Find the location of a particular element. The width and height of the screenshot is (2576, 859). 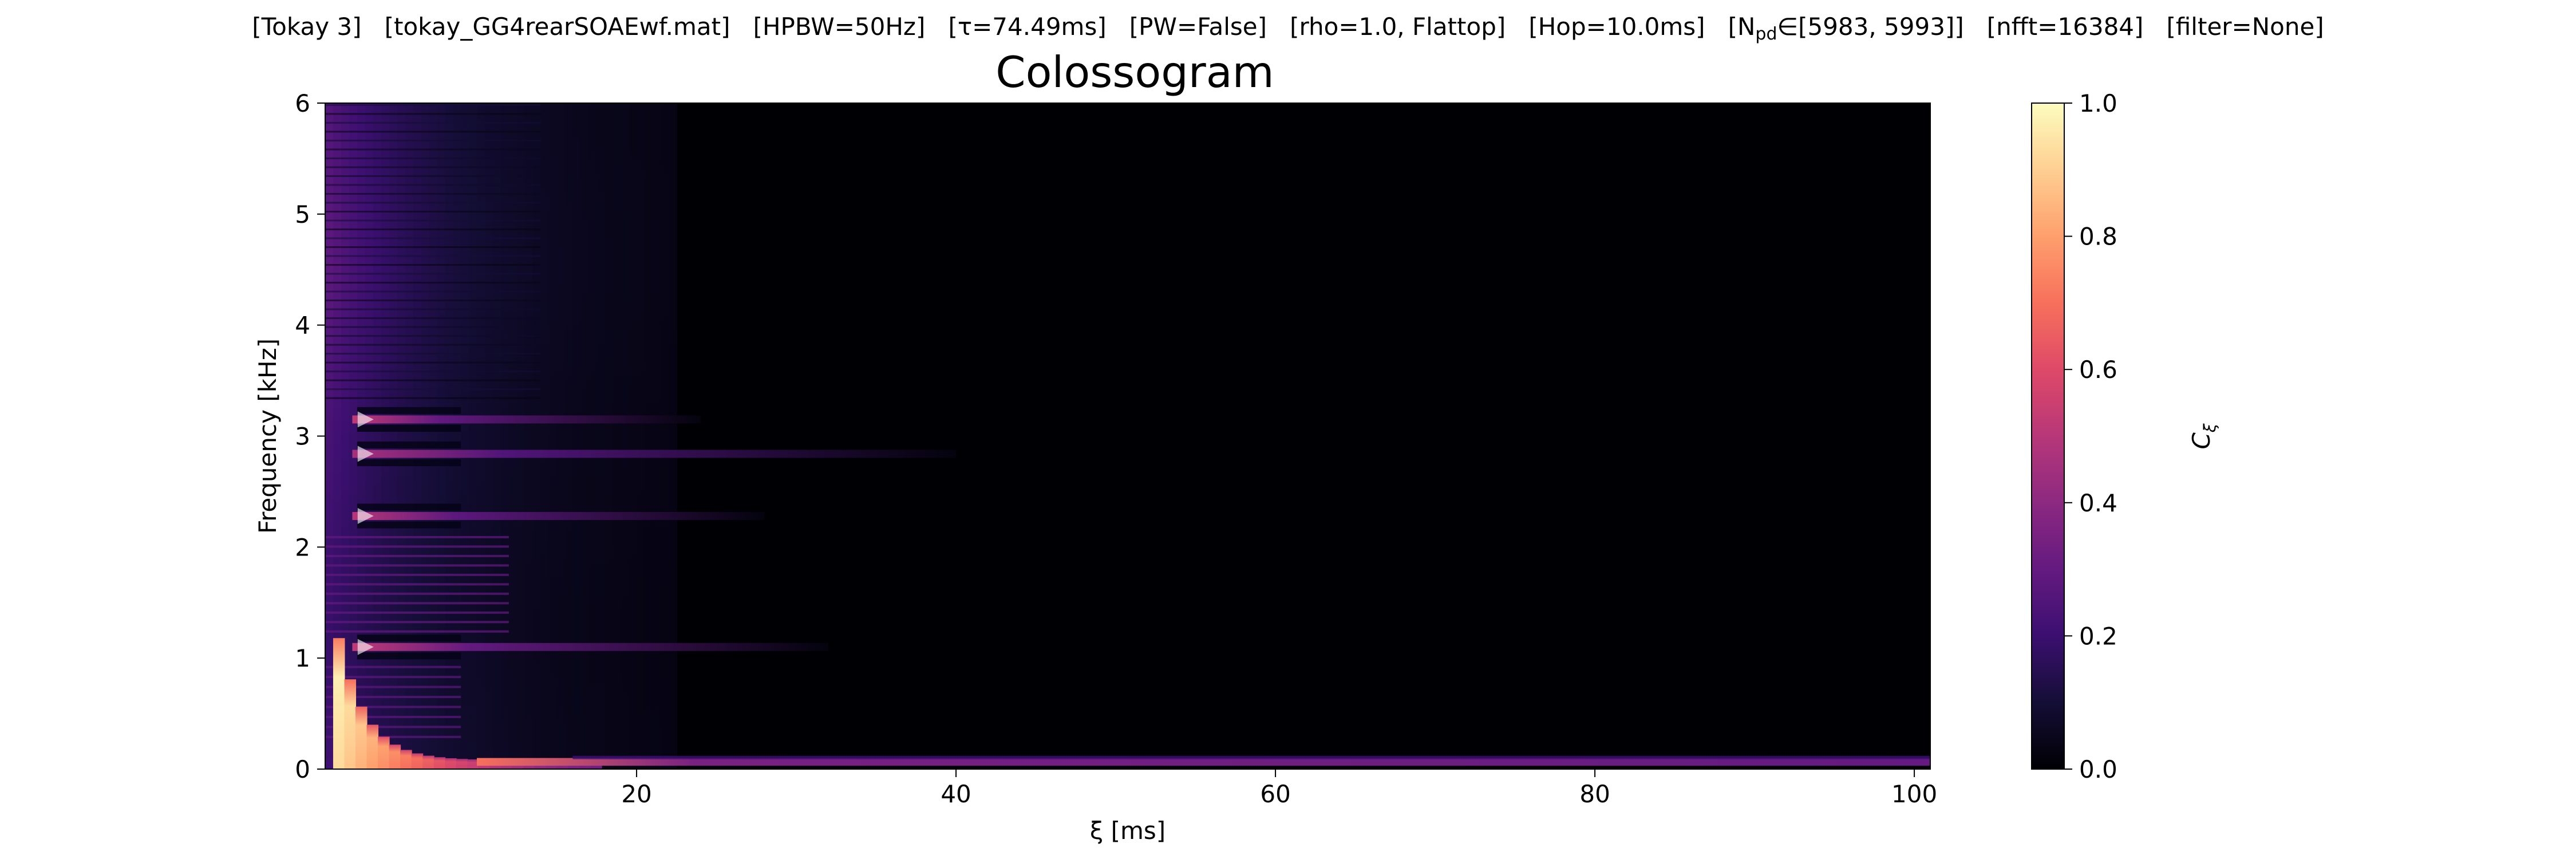

y-tick-label: 1 is located at coordinates (302, 658).